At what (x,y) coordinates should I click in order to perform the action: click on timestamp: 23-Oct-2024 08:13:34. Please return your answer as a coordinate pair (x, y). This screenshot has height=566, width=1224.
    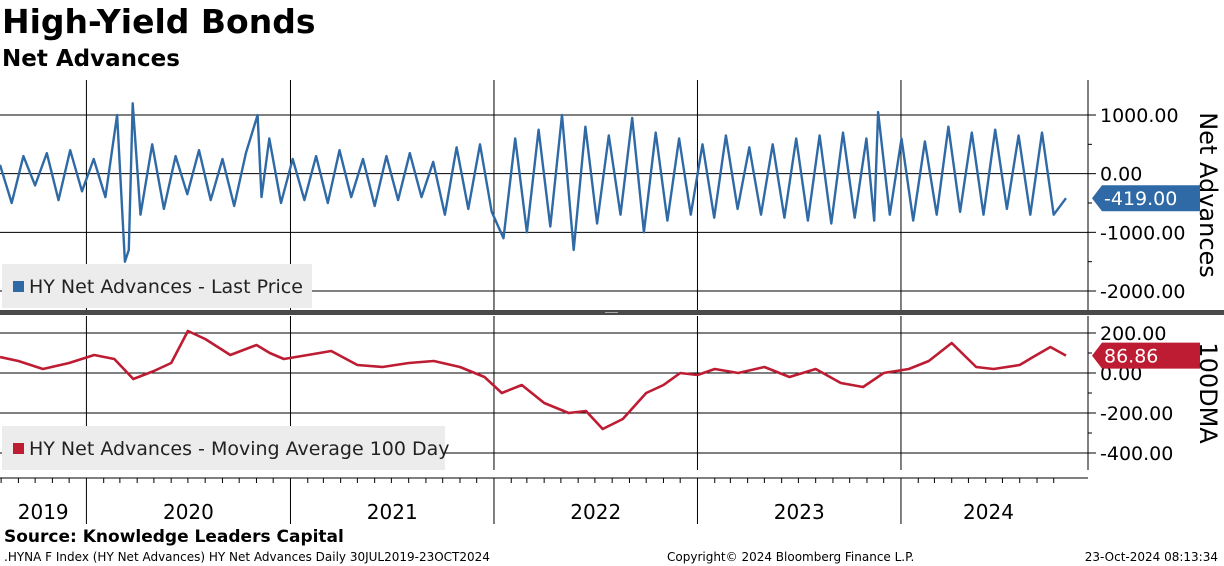
    Looking at the image, I should click on (1151, 557).